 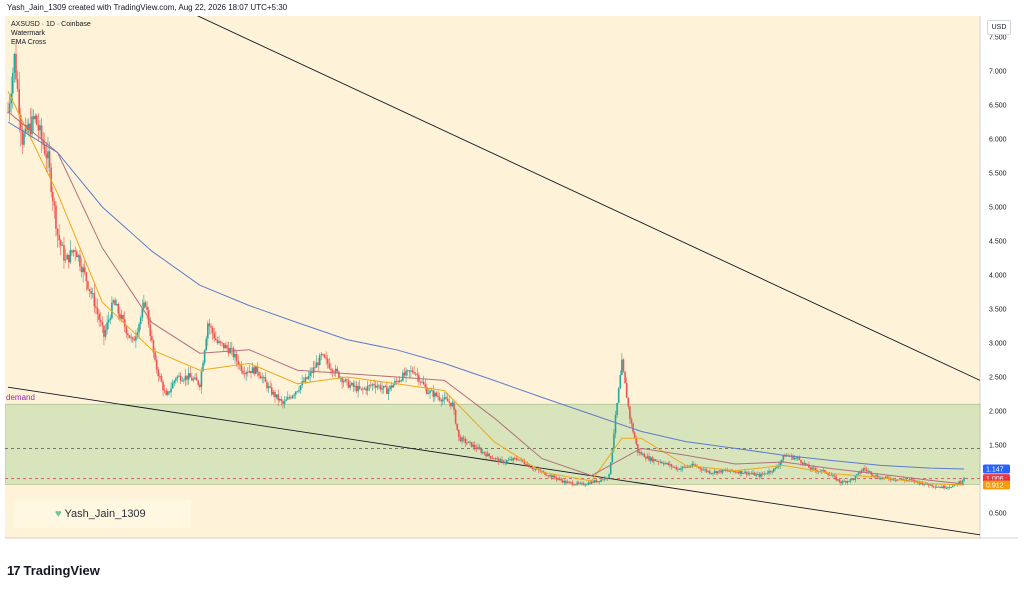 What do you see at coordinates (14, 570) in the screenshot?
I see `tradingview-logo-icon: 17` at bounding box center [14, 570].